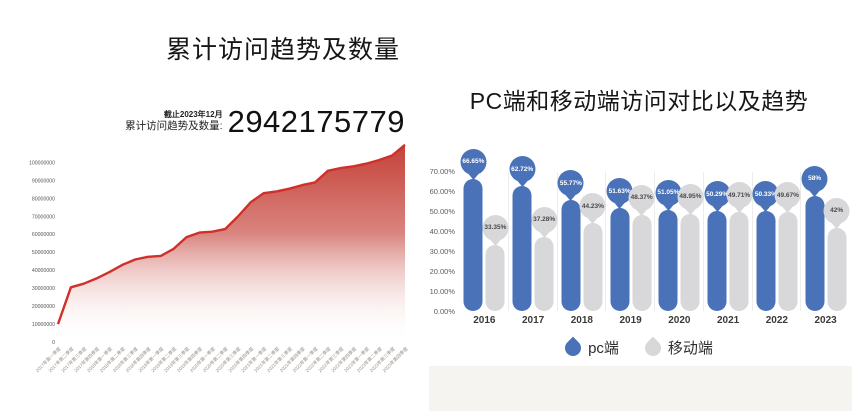 The image size is (852, 411). What do you see at coordinates (837, 211) in the screenshot?
I see `移动端-value-label: 42%` at bounding box center [837, 211].